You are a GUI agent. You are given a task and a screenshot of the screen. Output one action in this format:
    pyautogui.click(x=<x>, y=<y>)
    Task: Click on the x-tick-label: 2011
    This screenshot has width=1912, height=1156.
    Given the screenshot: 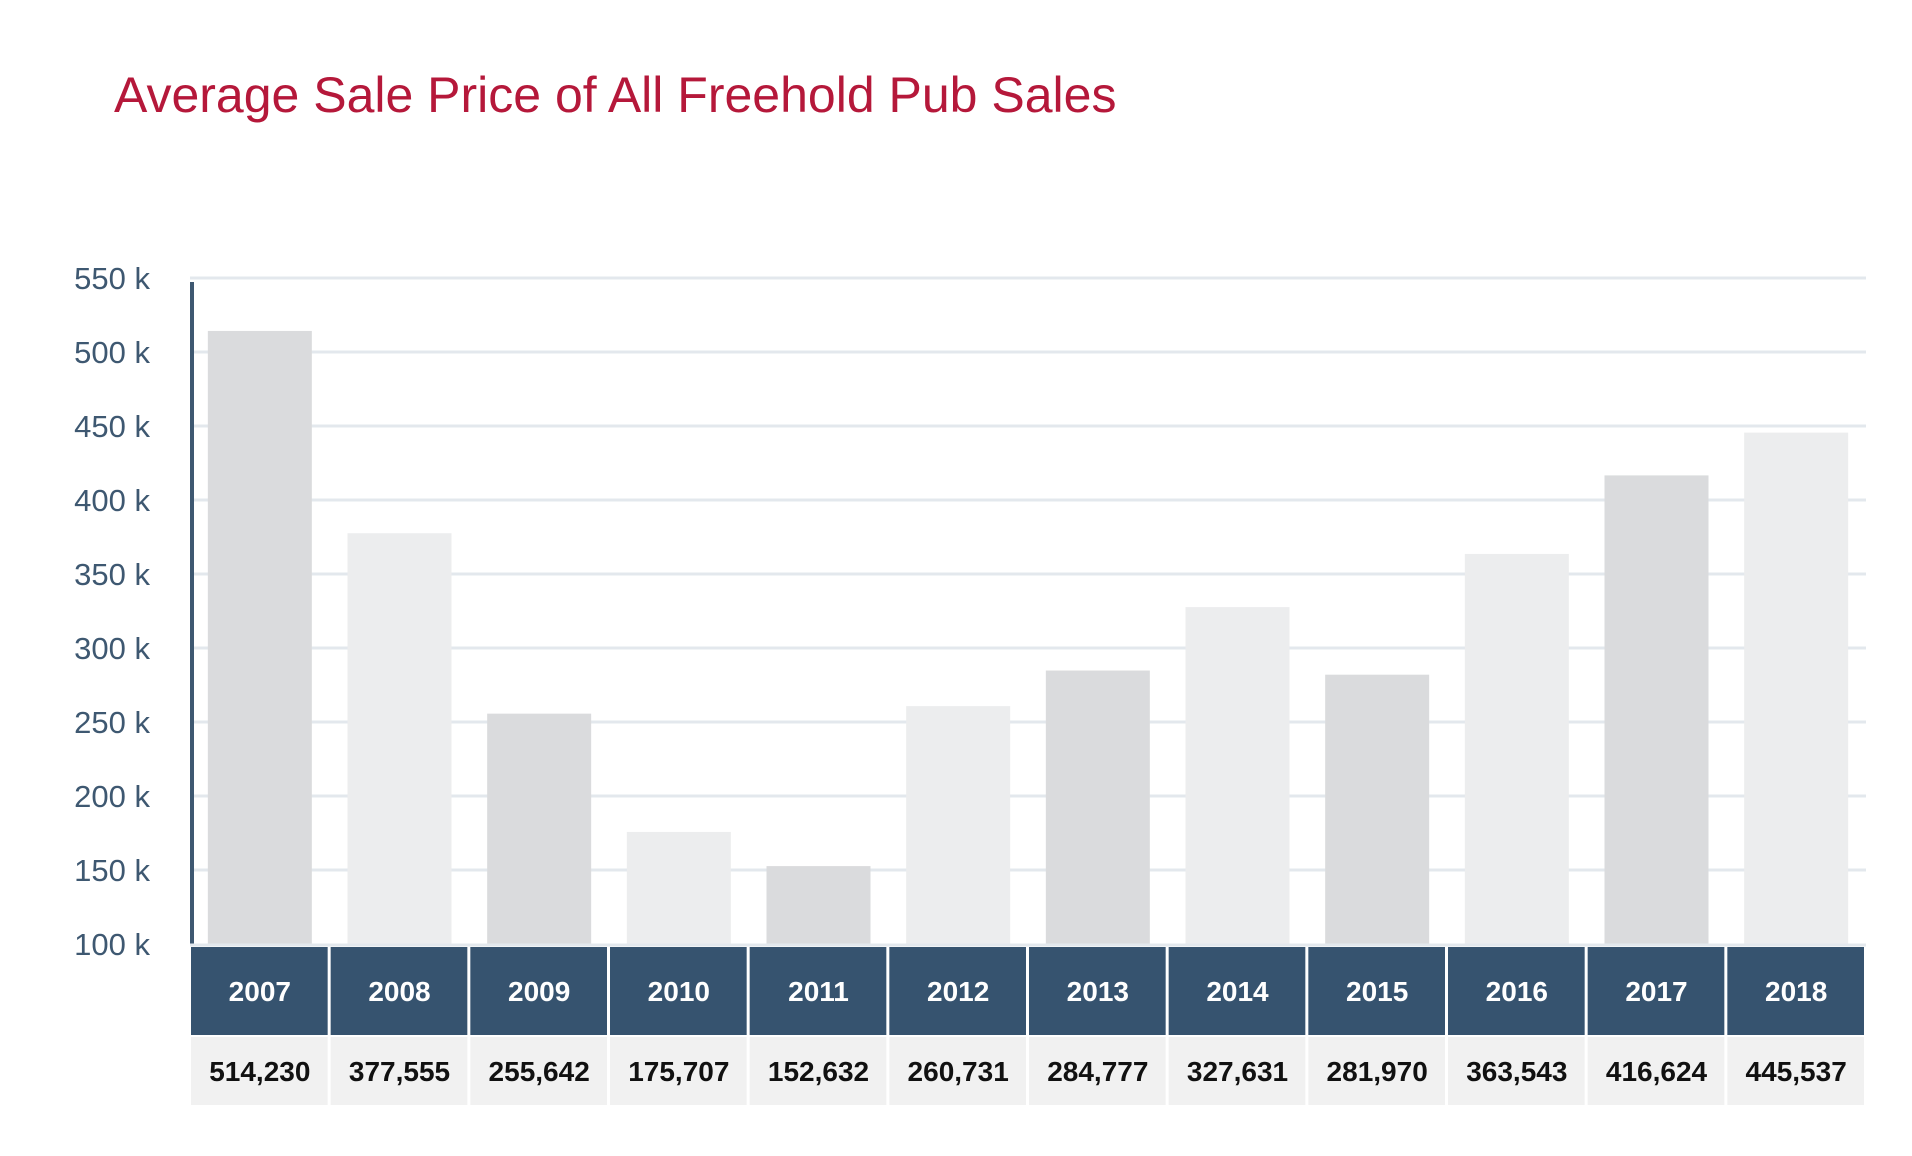 What is the action you would take?
    pyautogui.click(x=818, y=991)
    